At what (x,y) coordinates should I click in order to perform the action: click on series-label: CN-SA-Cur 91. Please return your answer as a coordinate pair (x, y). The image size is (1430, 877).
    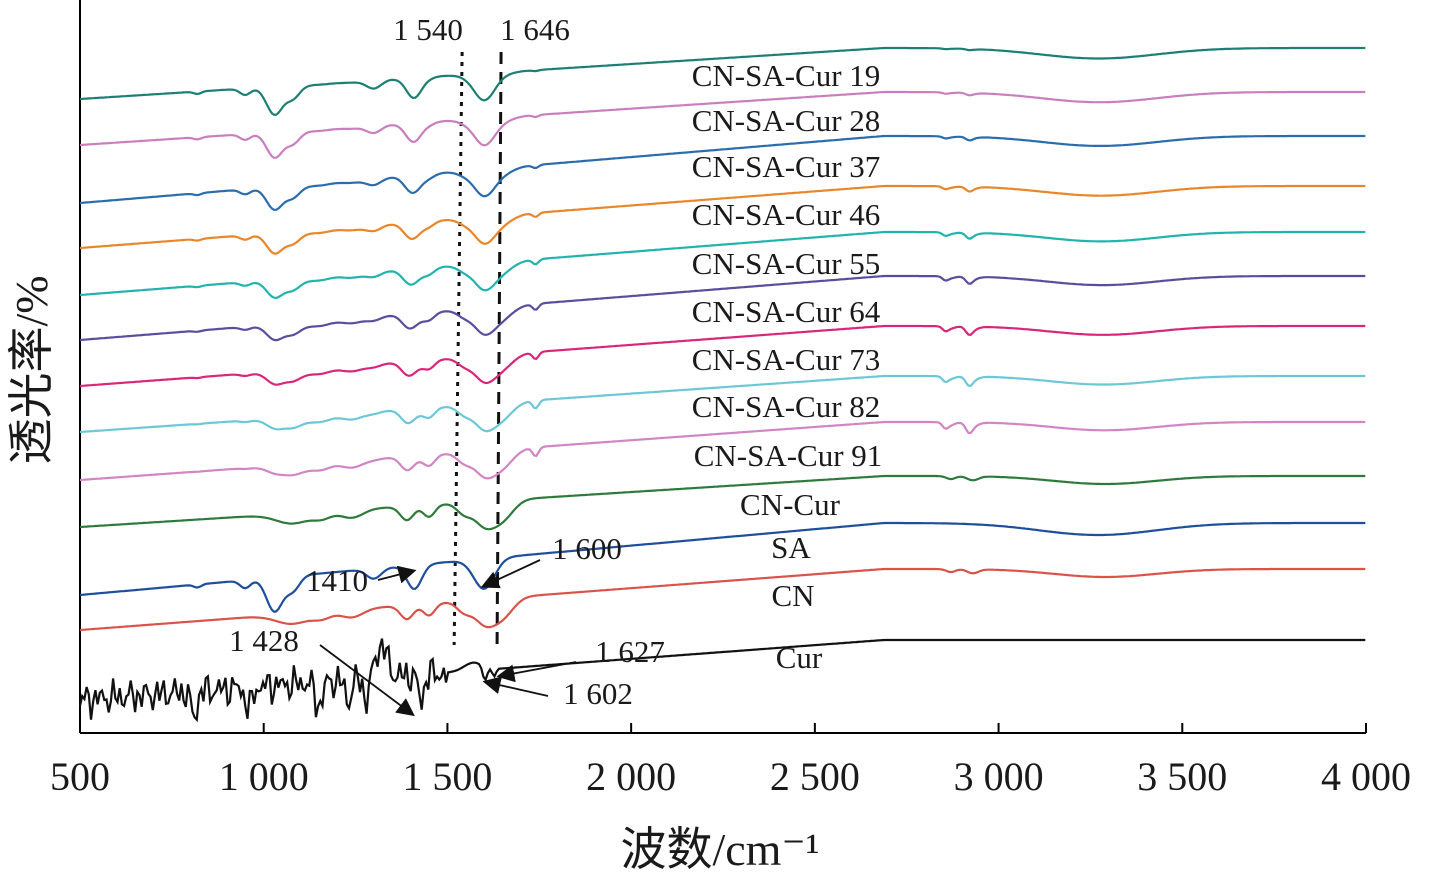
    Looking at the image, I should click on (788, 455).